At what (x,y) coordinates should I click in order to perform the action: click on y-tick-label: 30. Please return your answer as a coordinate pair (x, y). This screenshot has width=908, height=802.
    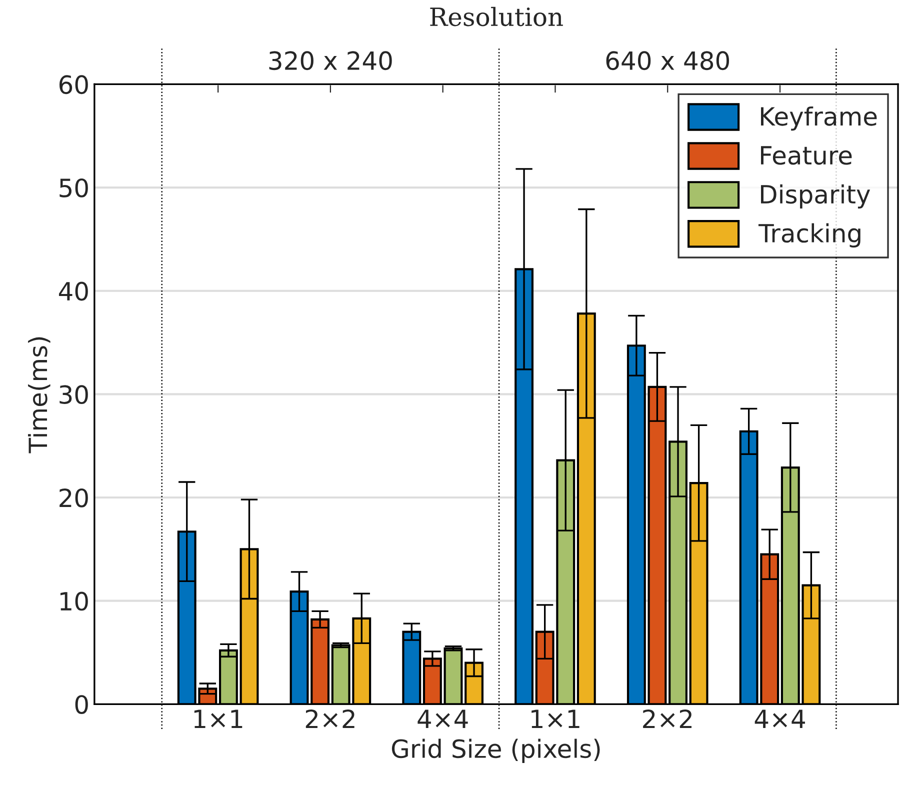
    Looking at the image, I should click on (74, 394).